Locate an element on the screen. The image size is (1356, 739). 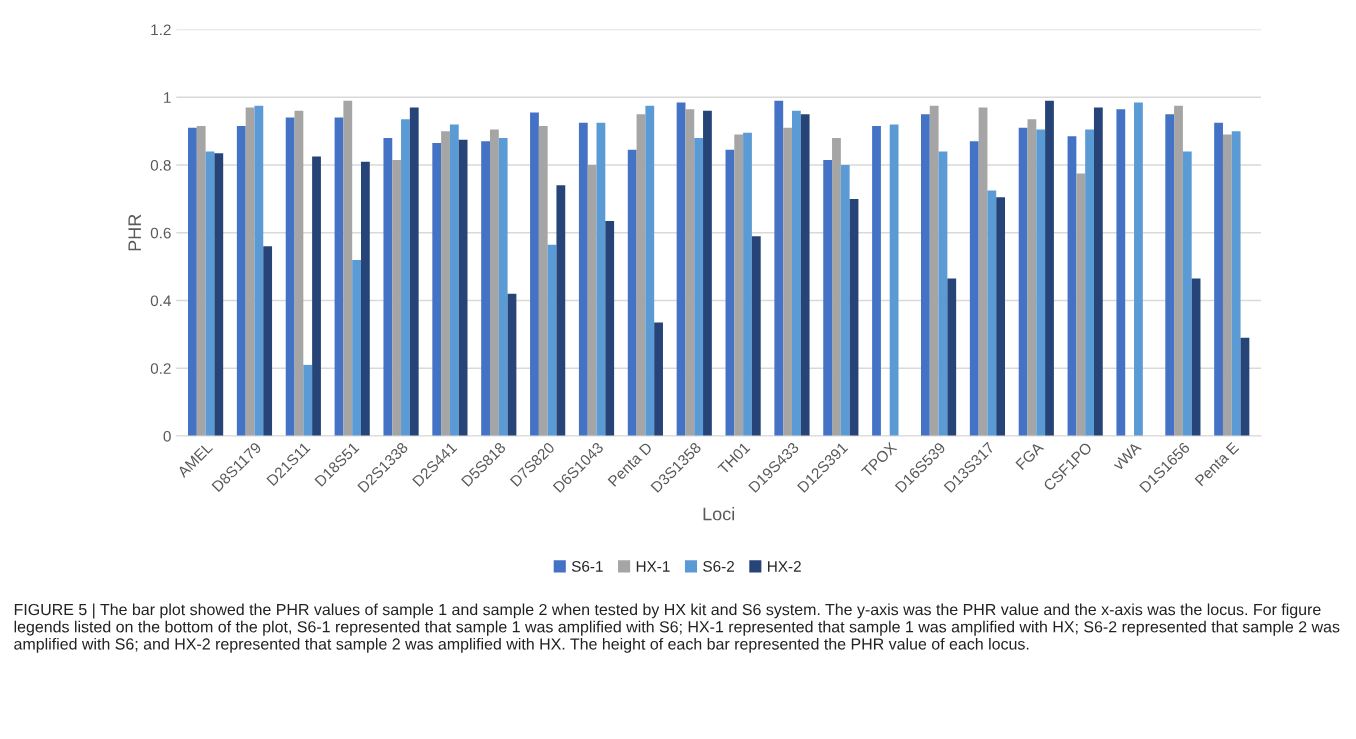
y-tick-label: 0.8 is located at coordinates (160, 165).